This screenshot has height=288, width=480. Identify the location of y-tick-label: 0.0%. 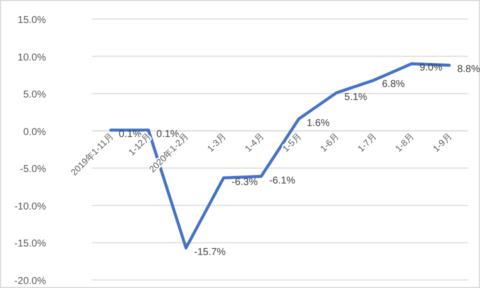
(34, 132).